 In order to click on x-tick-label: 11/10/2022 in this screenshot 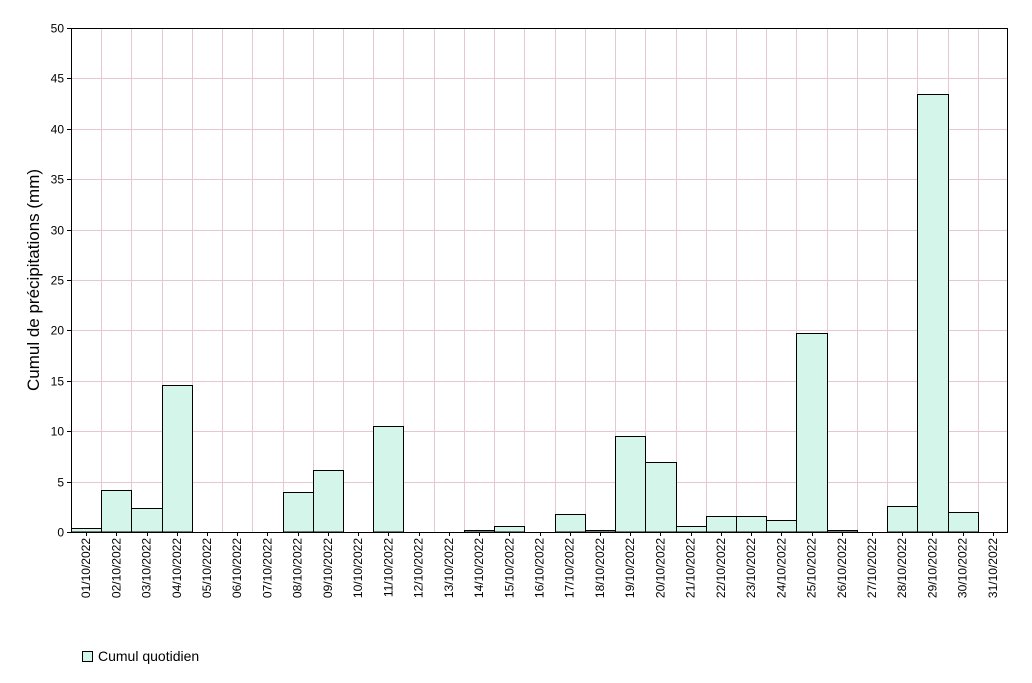, I will do `click(388, 567)`.